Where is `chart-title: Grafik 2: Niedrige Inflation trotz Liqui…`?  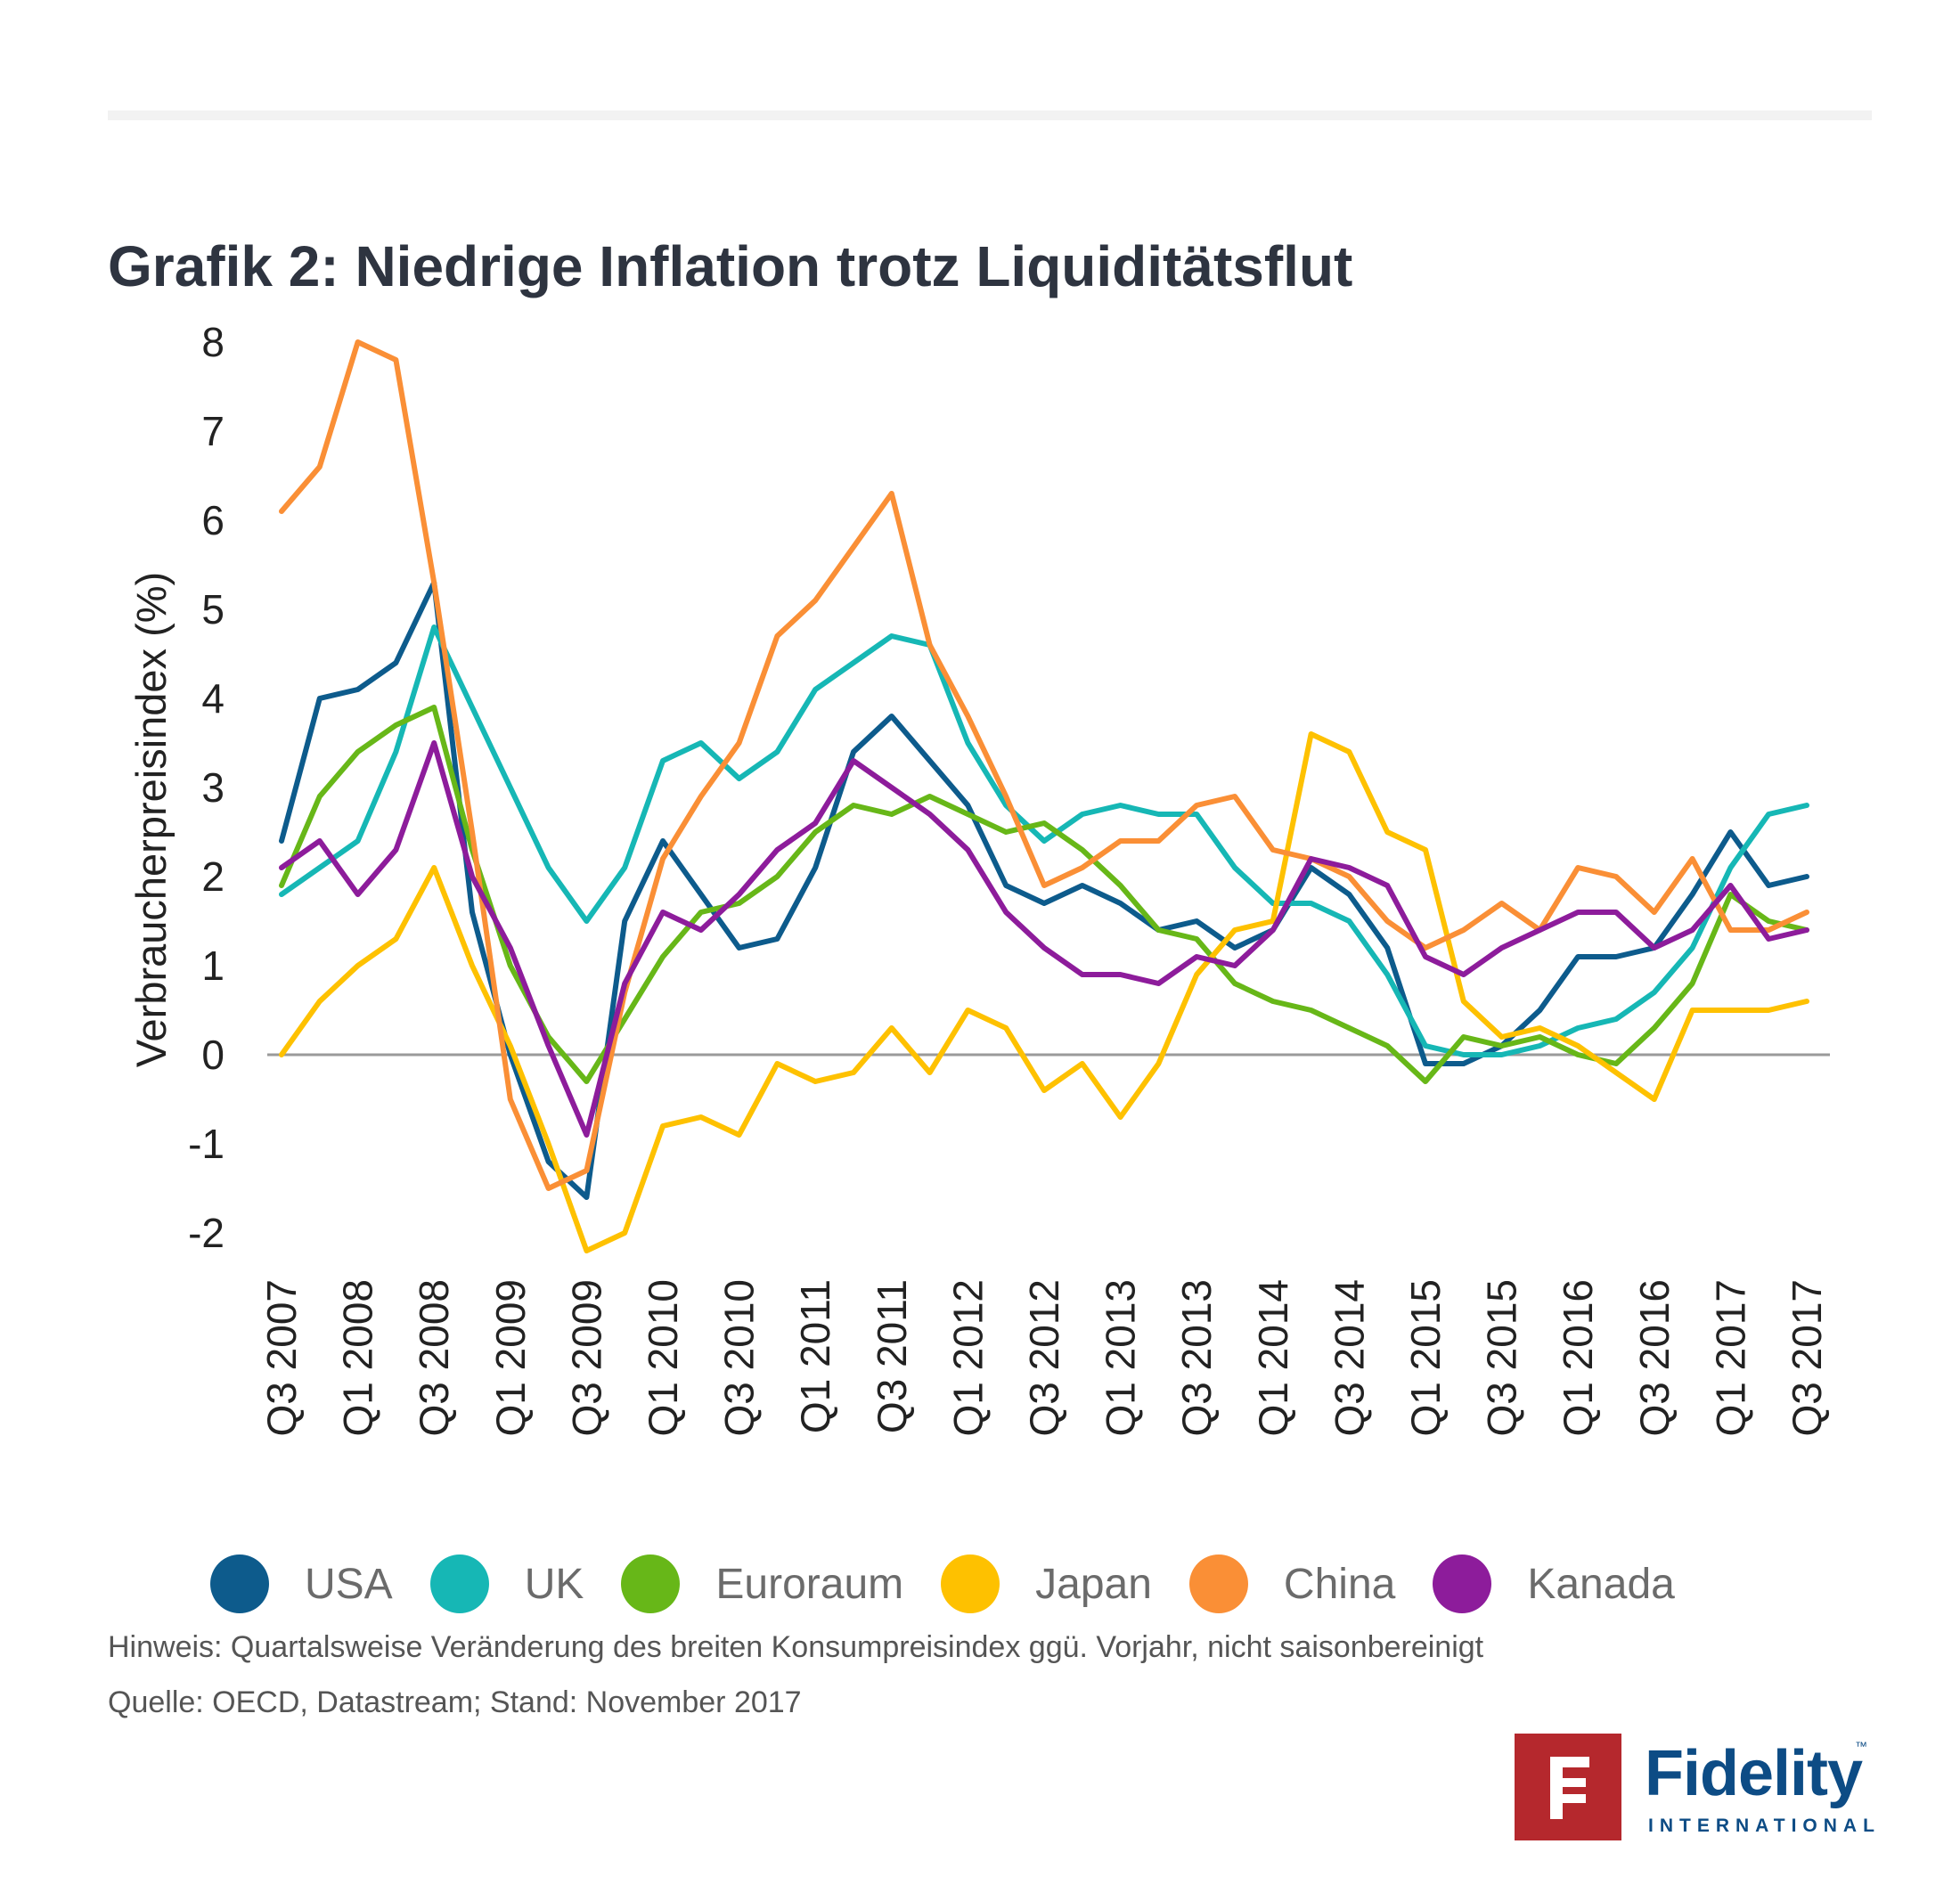 chart-title: Grafik 2: Niedrige Inflation trotz Liqui… is located at coordinates (730, 266).